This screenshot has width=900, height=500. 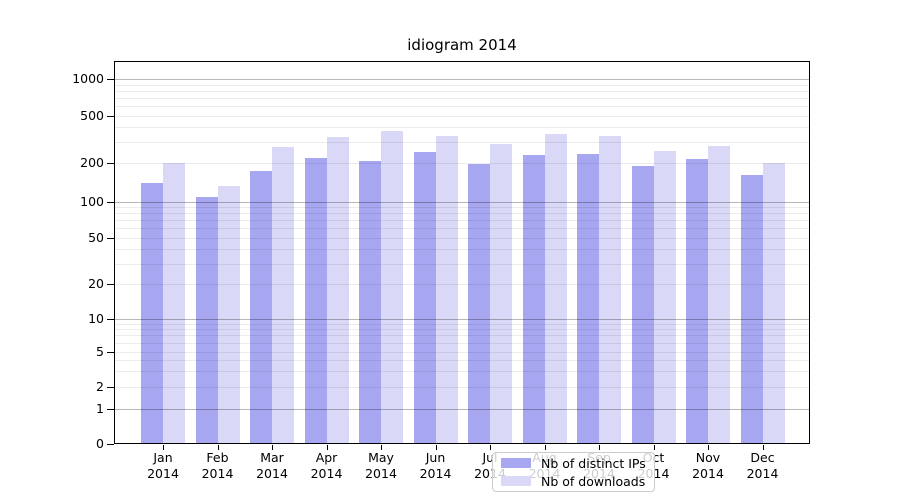 I want to click on y-tick-label-2: 2, so click(x=100, y=386).